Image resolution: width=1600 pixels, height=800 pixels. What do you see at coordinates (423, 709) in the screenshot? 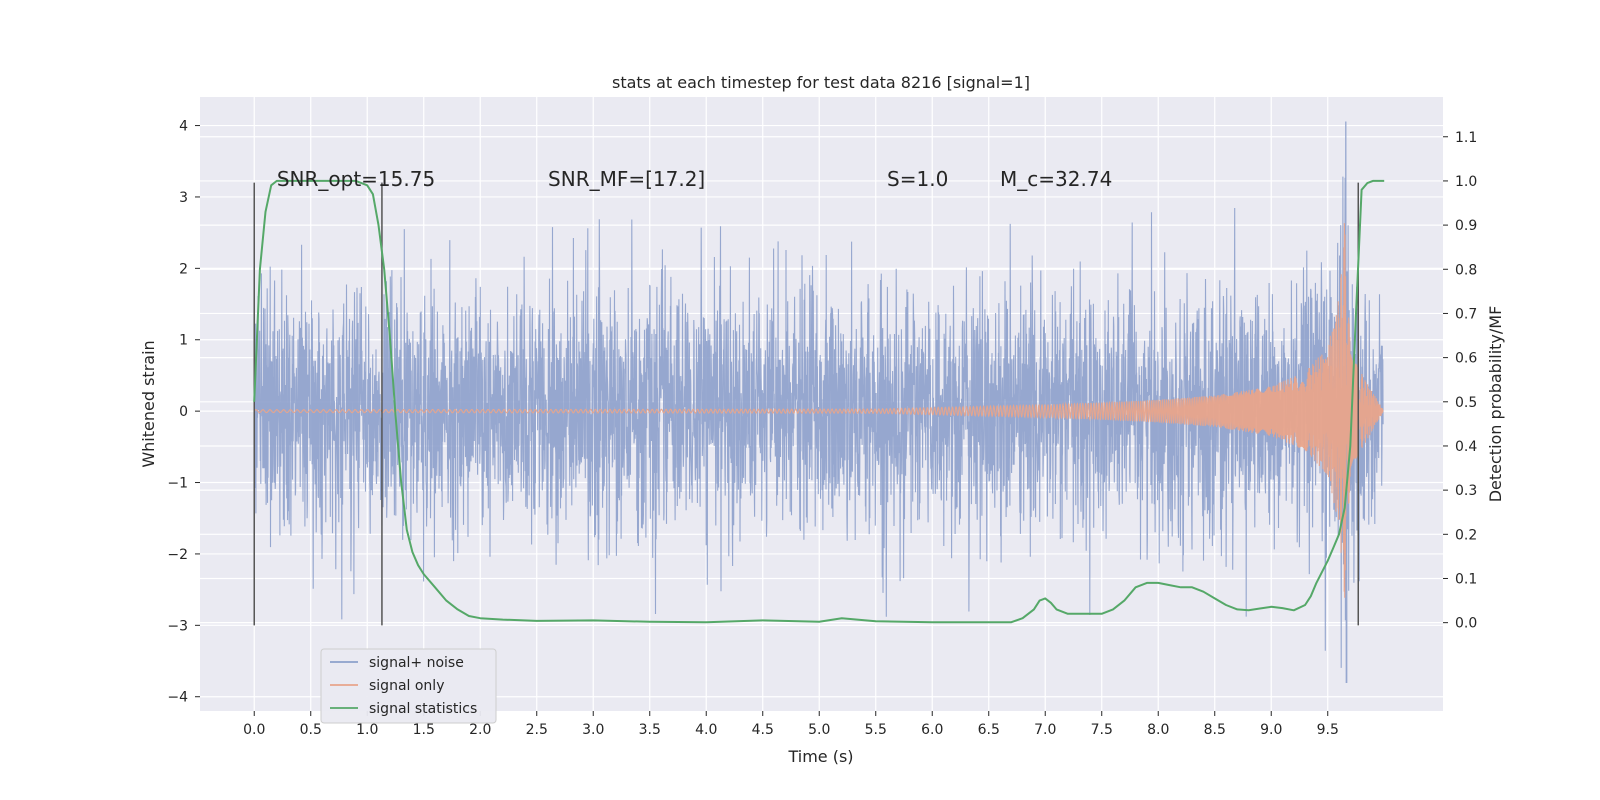
I see `legend-label-signal-statistics: signal statistics` at bounding box center [423, 709].